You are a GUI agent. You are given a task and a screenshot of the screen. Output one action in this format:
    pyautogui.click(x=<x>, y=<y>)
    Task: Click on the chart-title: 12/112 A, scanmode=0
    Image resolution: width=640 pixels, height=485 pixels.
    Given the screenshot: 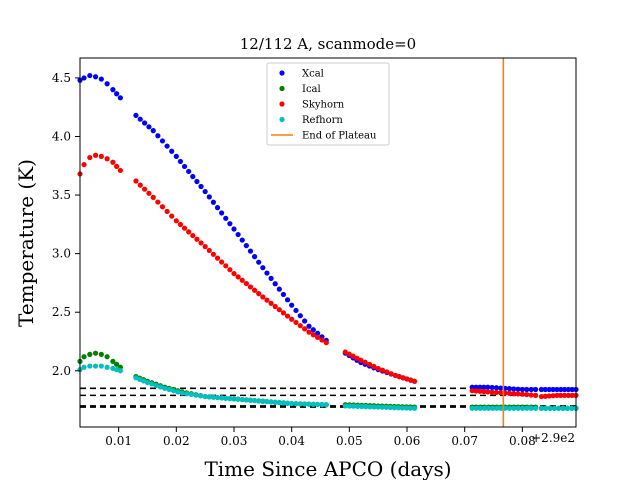 What is the action you would take?
    pyautogui.click(x=328, y=44)
    